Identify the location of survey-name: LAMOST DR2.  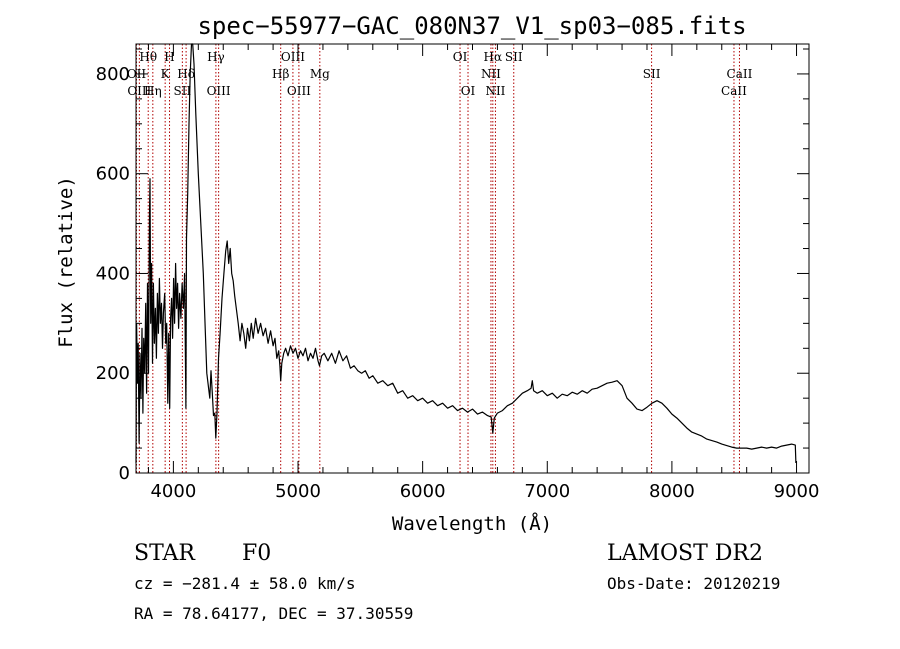
(685, 553).